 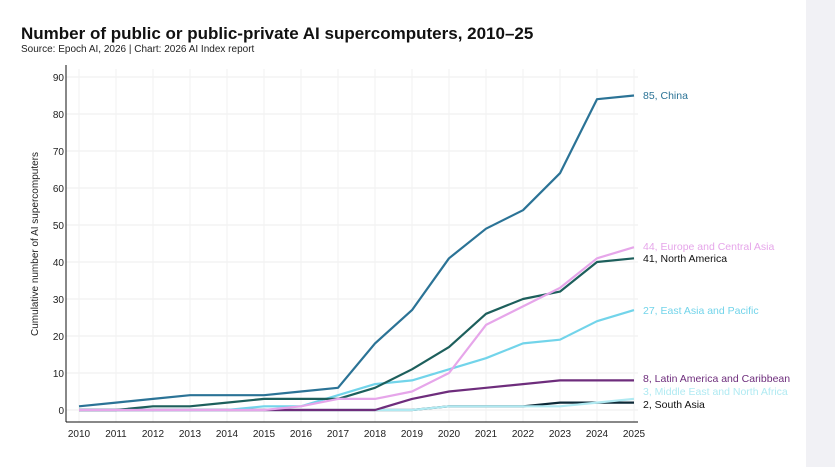 What do you see at coordinates (449, 434) in the screenshot?
I see `x-tick-label: 2020` at bounding box center [449, 434].